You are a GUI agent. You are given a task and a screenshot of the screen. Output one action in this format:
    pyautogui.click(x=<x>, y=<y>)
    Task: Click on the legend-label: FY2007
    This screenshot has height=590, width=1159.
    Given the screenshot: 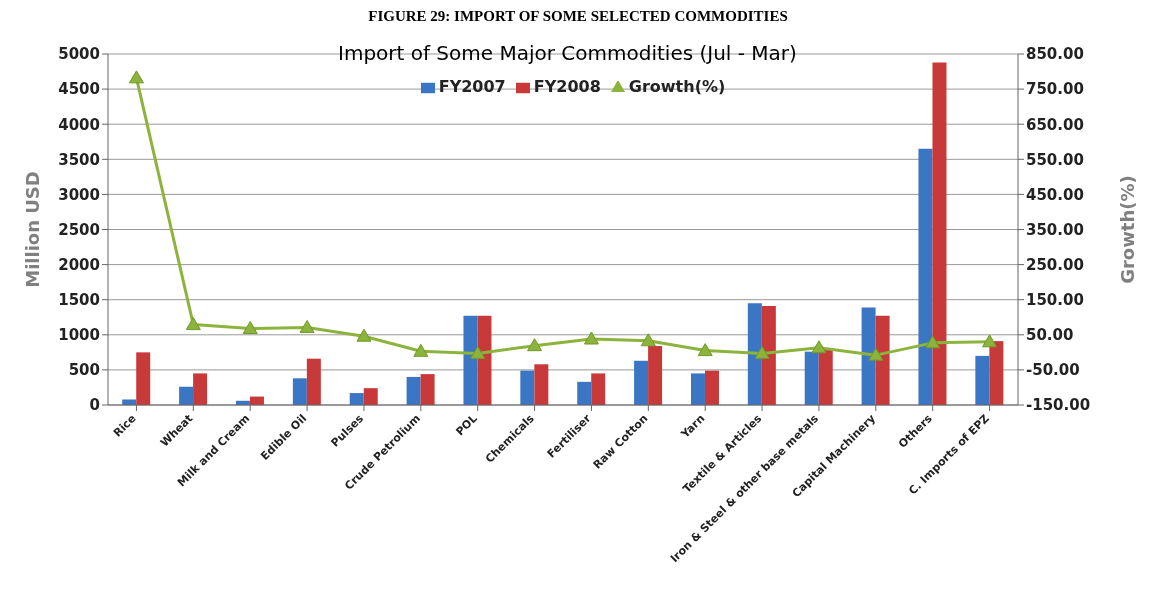 What is the action you would take?
    pyautogui.click(x=472, y=86)
    